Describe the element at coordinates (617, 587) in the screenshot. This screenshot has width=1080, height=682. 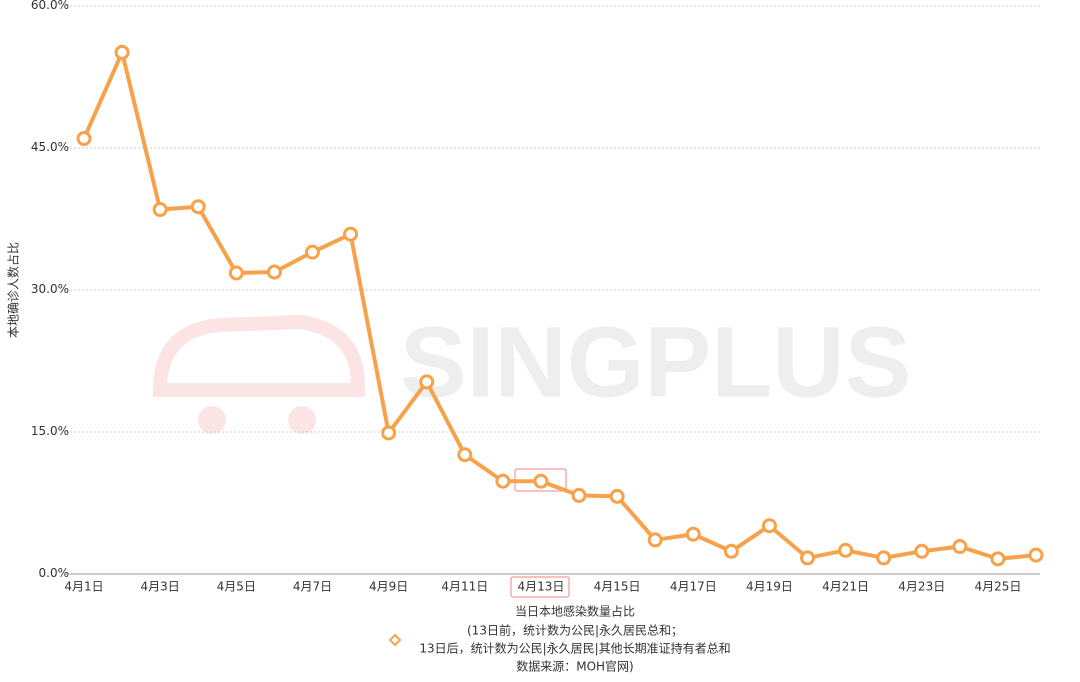
I see `x-tick-label: 4月15日` at that location.